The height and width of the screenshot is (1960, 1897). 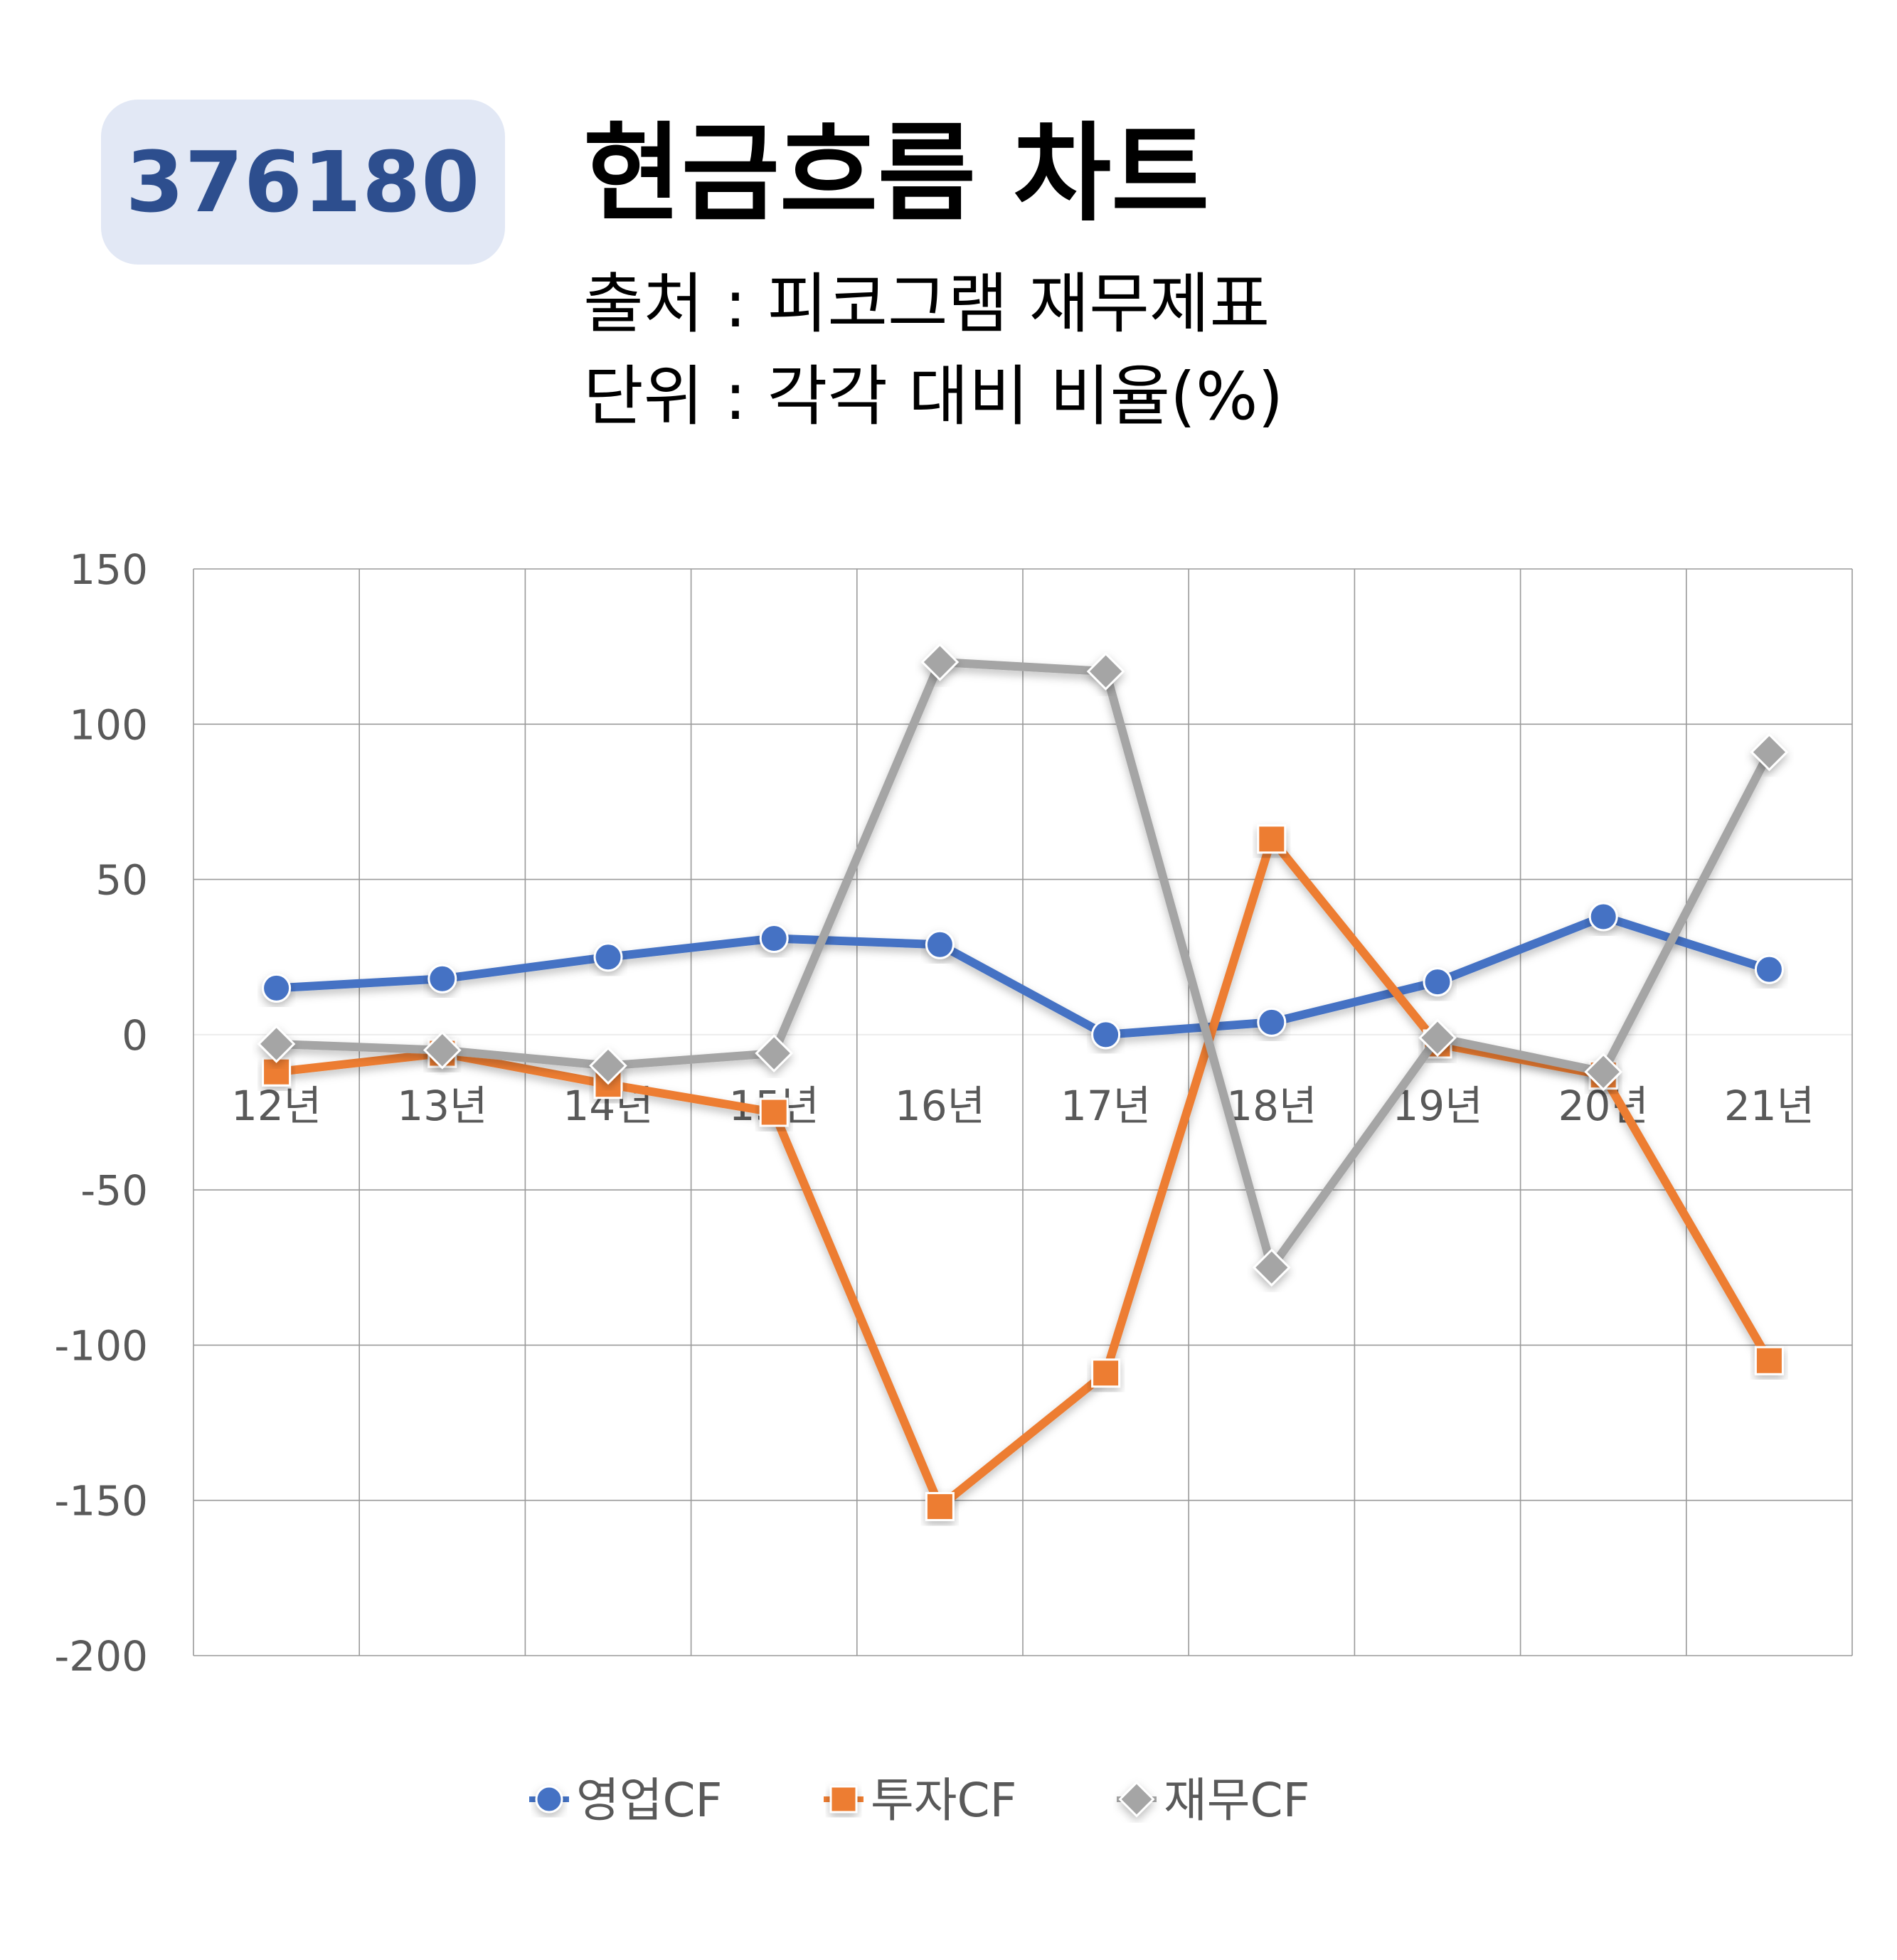 What do you see at coordinates (650, 1800) in the screenshot?
I see `legend-label: 영업CF` at bounding box center [650, 1800].